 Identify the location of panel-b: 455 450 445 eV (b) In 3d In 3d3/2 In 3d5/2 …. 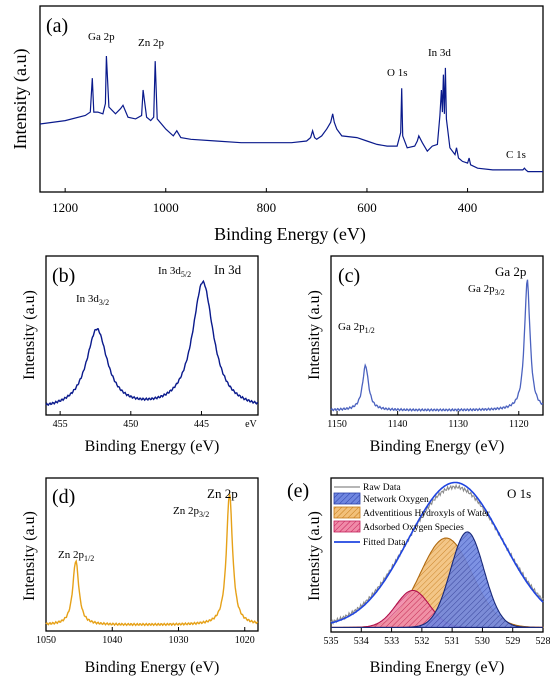
(140, 355).